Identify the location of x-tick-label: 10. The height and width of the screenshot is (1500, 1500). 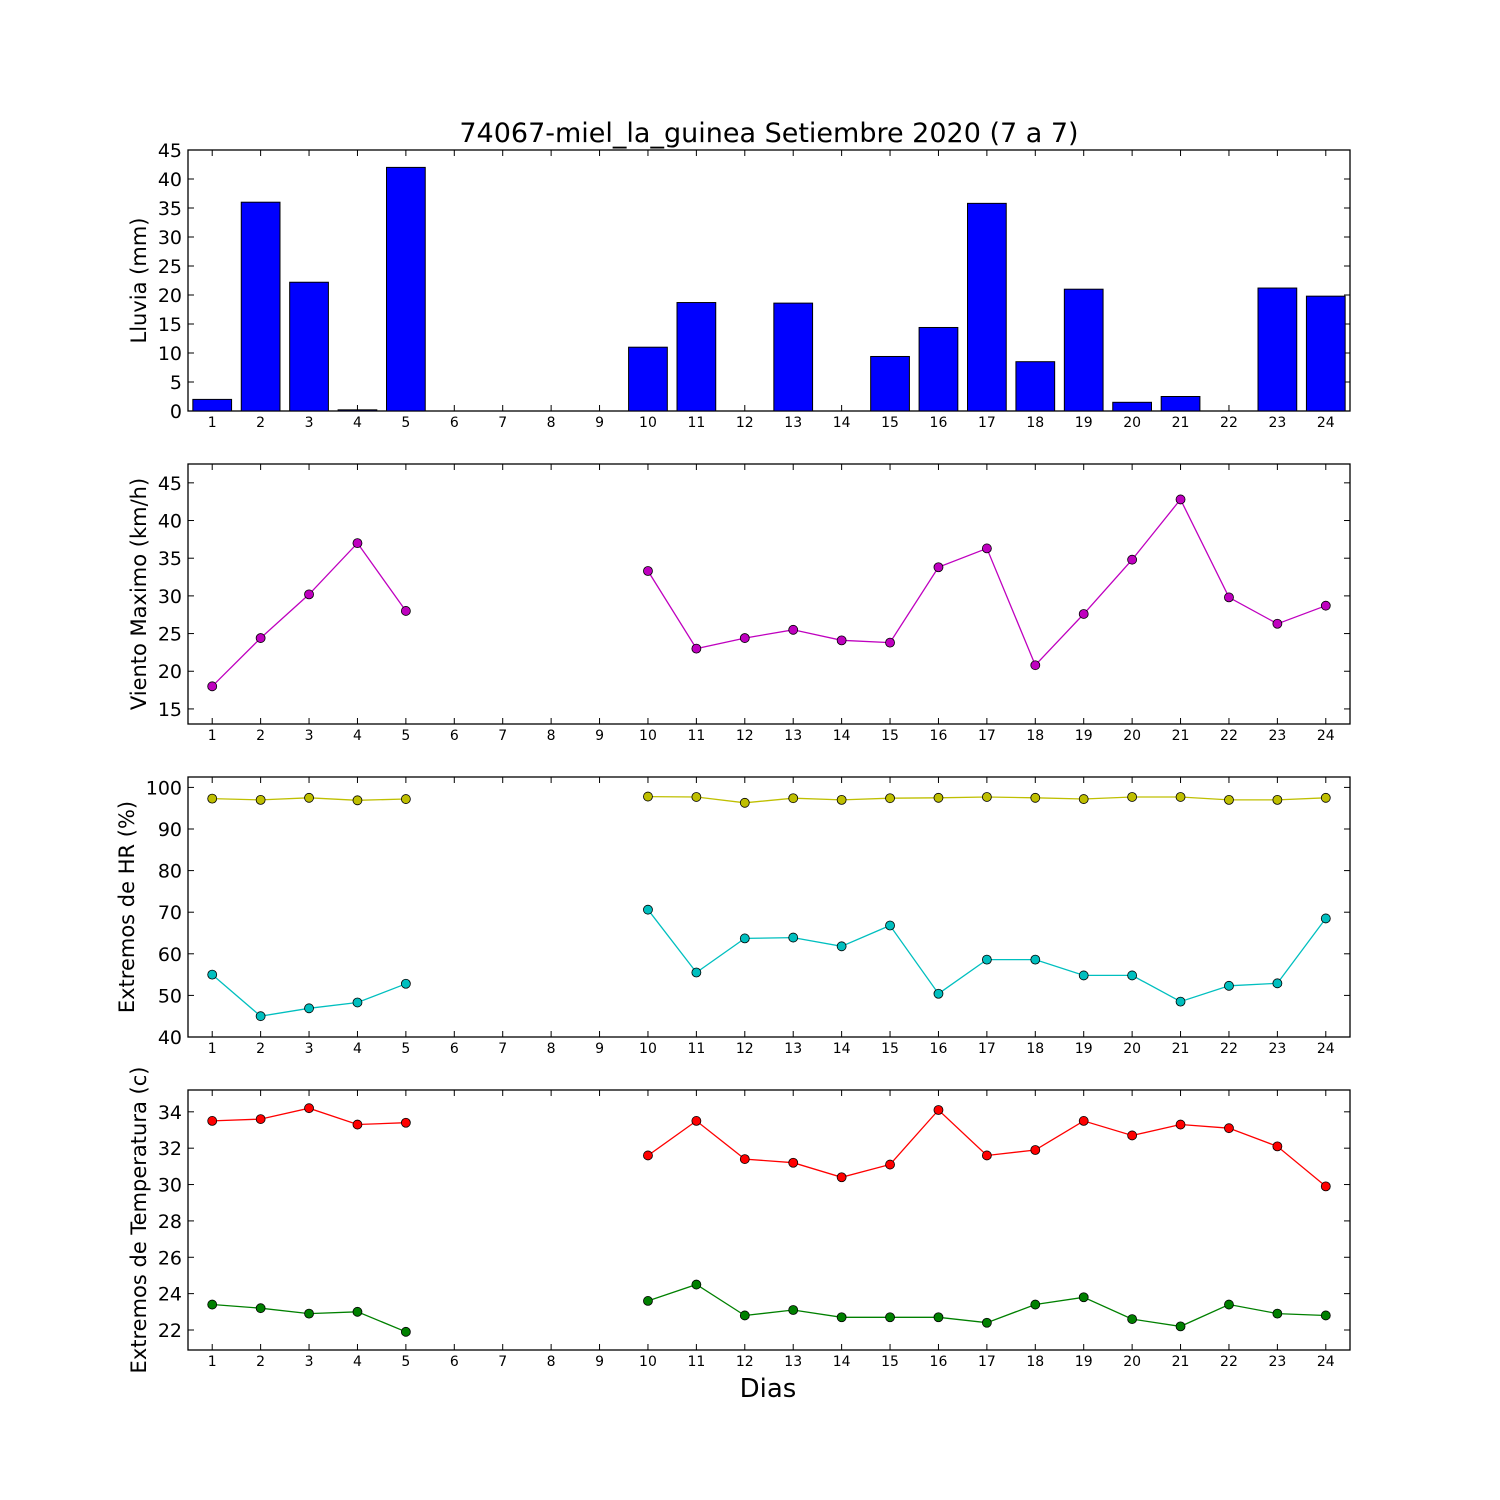
(648, 423).